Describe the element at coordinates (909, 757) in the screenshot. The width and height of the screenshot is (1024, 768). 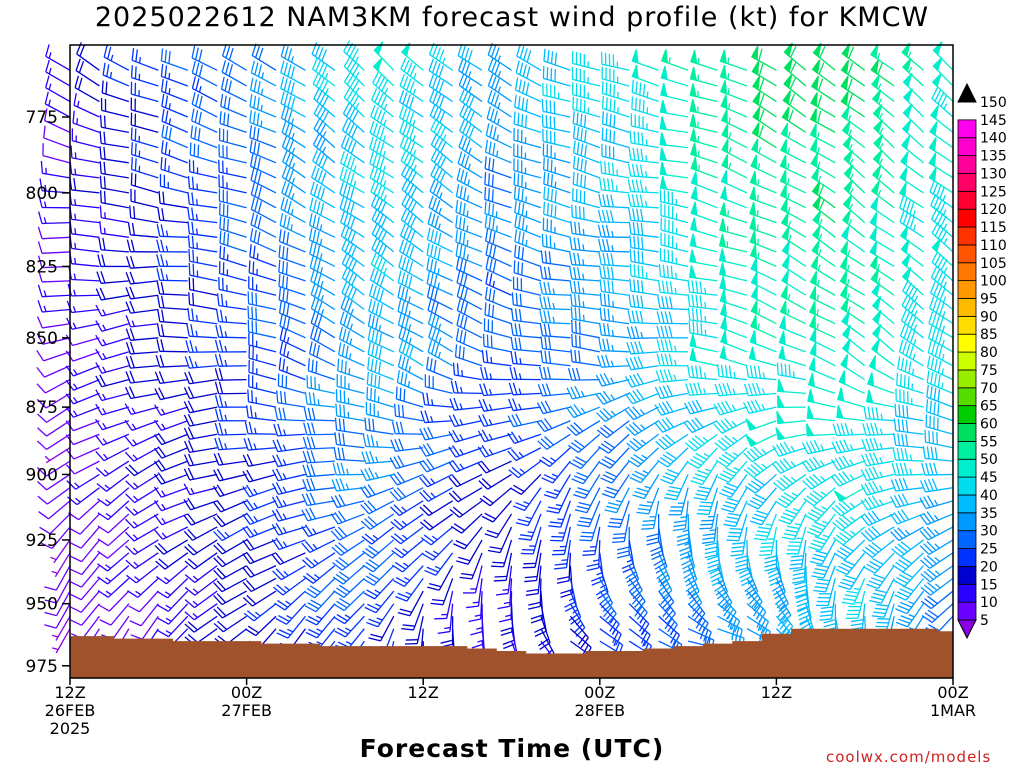
I see `source-credit: coolwx.com/models` at that location.